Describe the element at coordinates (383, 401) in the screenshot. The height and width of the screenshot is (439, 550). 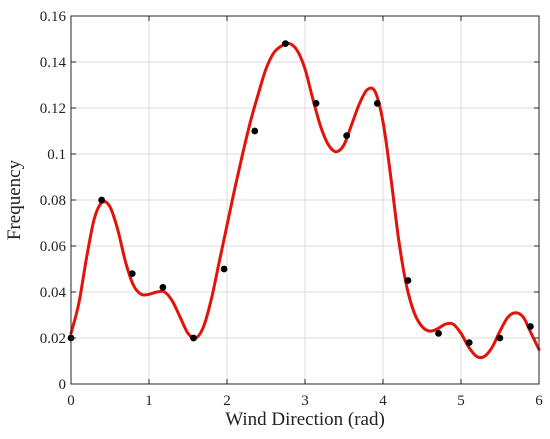
I see `x-tick-label: 4` at that location.